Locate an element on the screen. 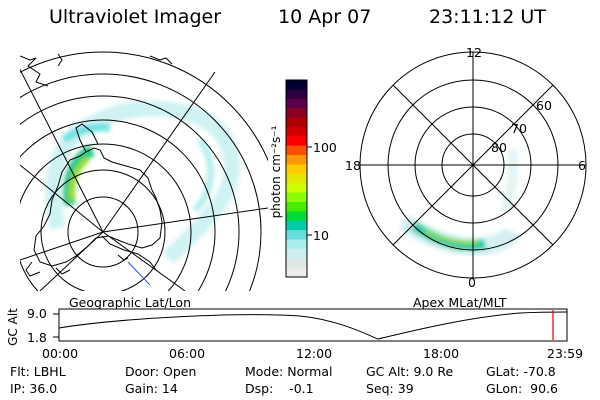  mlat-label-60: 60 is located at coordinates (544, 105).